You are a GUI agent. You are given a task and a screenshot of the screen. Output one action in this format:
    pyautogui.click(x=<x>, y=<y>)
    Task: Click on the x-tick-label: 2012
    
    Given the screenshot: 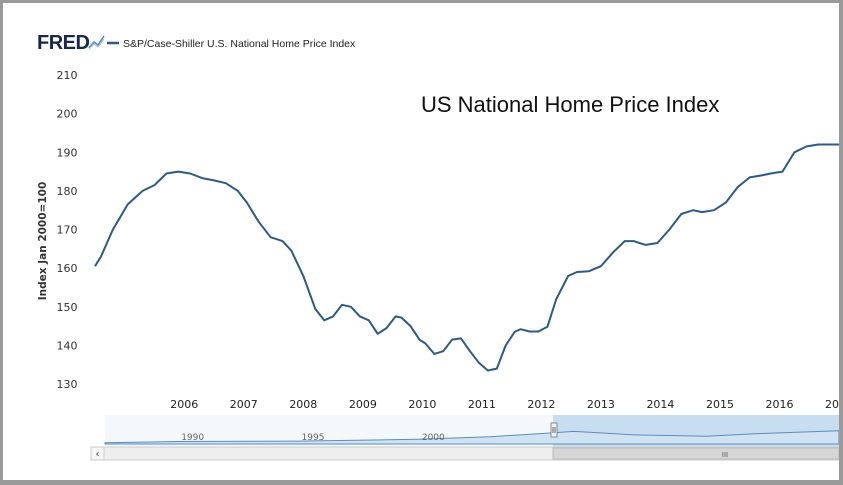 What is the action you would take?
    pyautogui.click(x=541, y=404)
    